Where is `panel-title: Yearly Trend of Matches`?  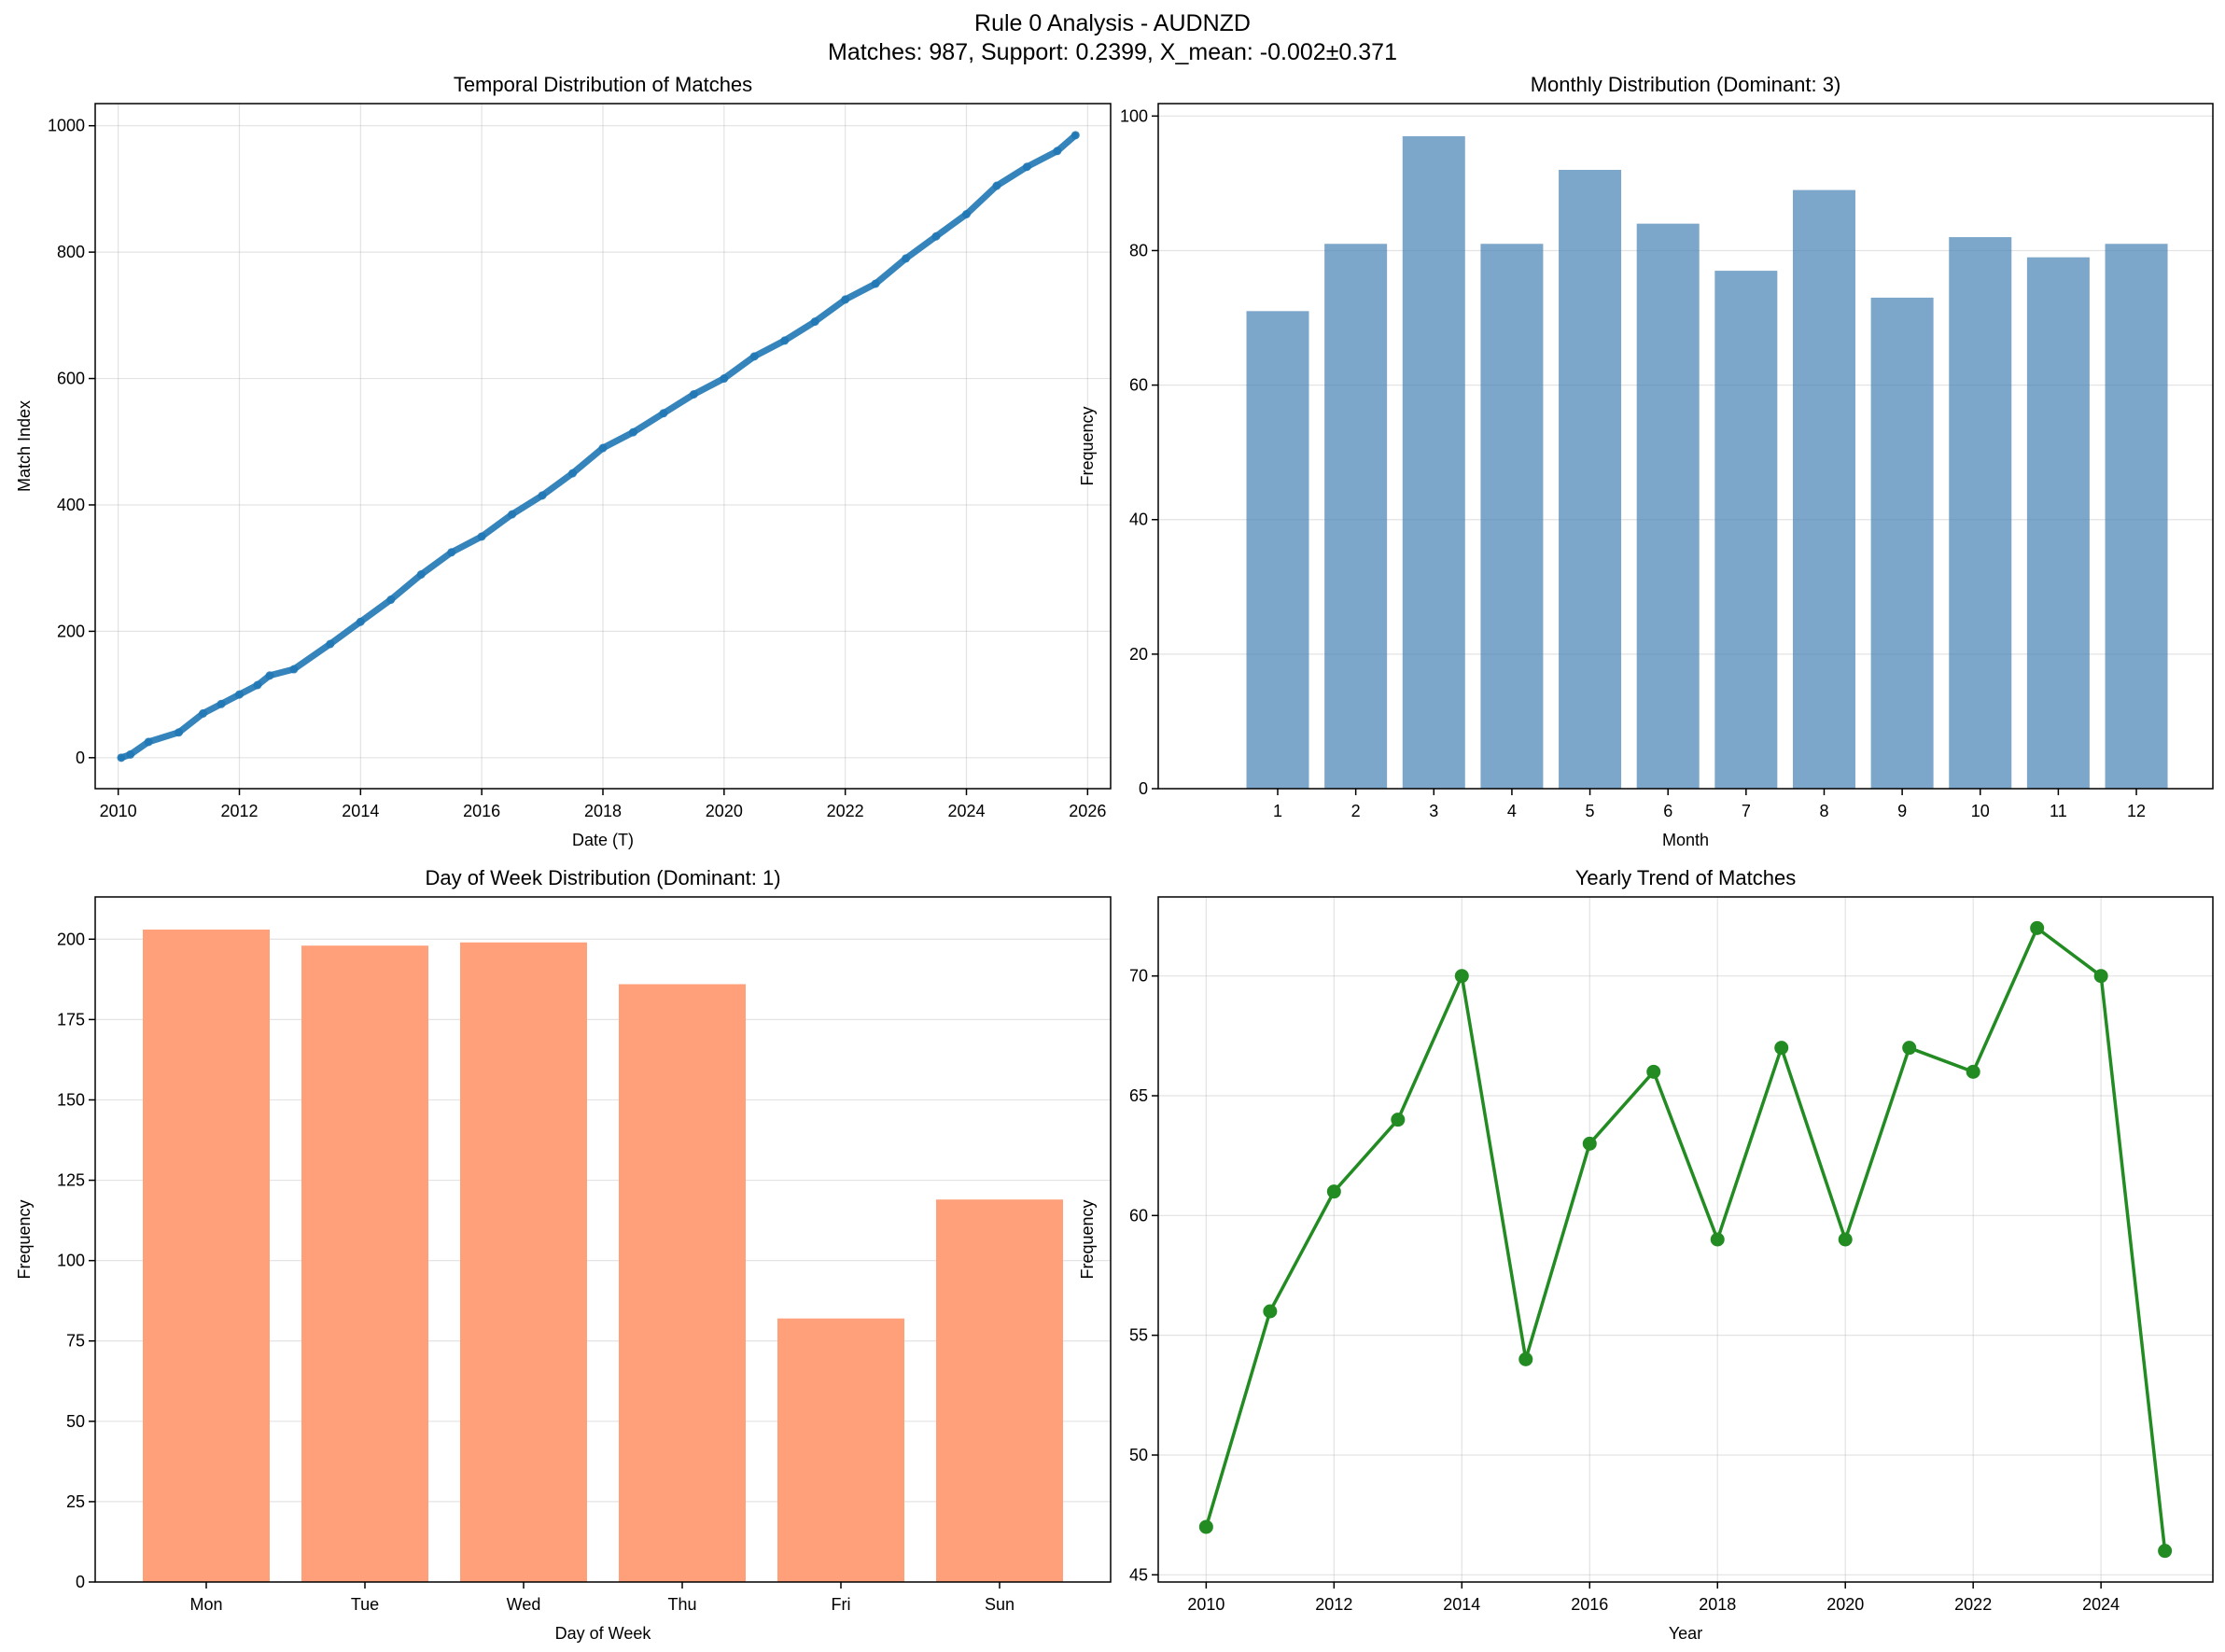
panel-title: Yearly Trend of Matches is located at coordinates (1686, 877).